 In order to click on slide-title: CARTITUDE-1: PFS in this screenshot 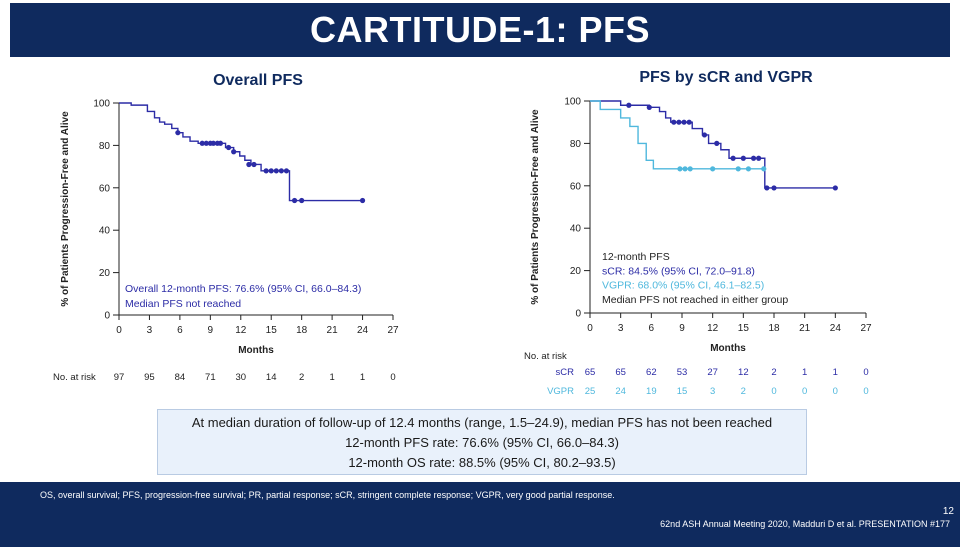, I will do `click(480, 29)`.